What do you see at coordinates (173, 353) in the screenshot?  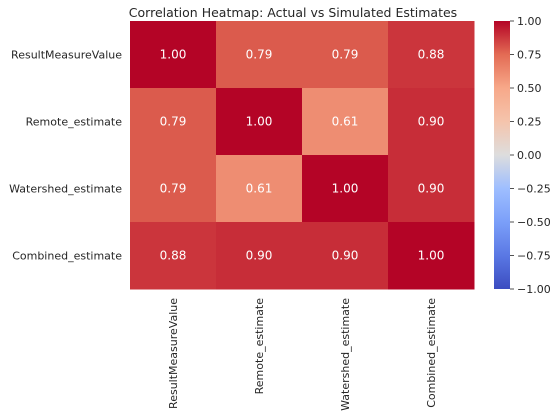 I see `column-tick-label: ResultMeasureValue` at bounding box center [173, 353].